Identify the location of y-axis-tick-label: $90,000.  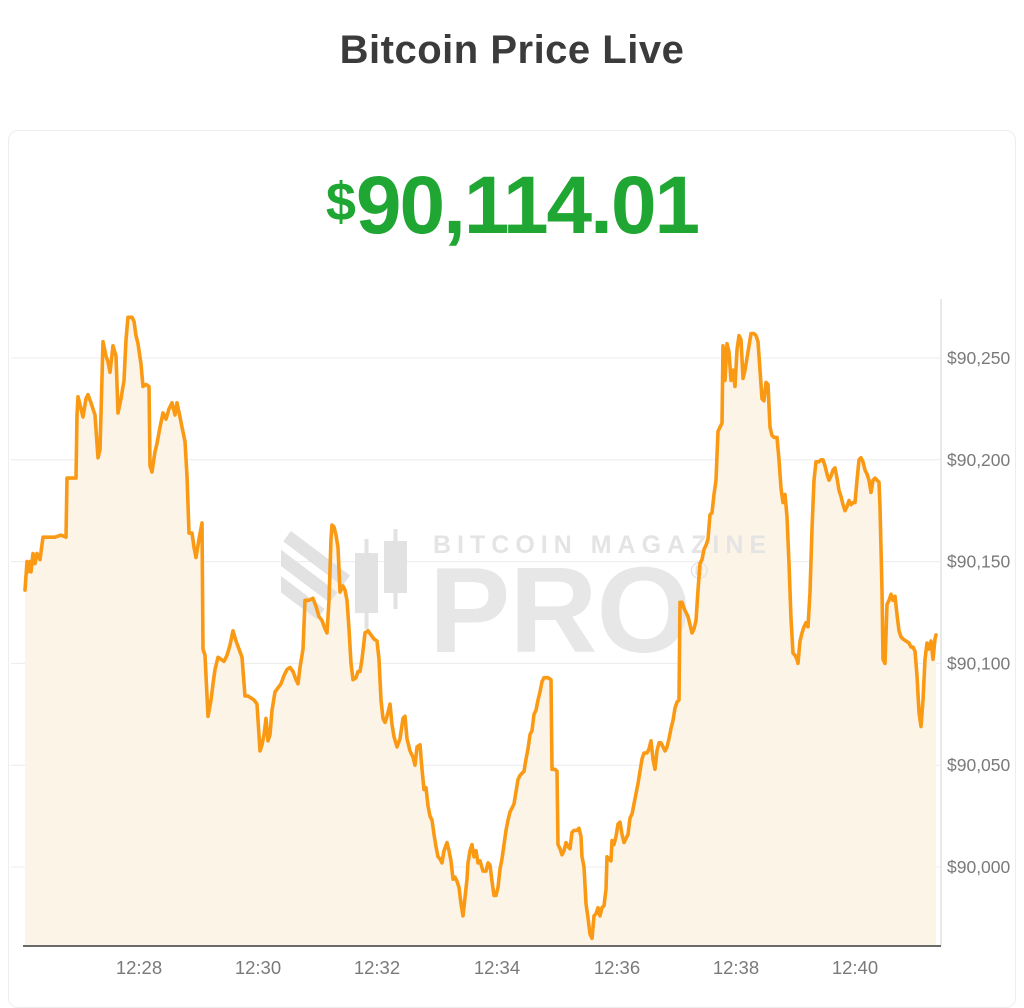
(979, 867).